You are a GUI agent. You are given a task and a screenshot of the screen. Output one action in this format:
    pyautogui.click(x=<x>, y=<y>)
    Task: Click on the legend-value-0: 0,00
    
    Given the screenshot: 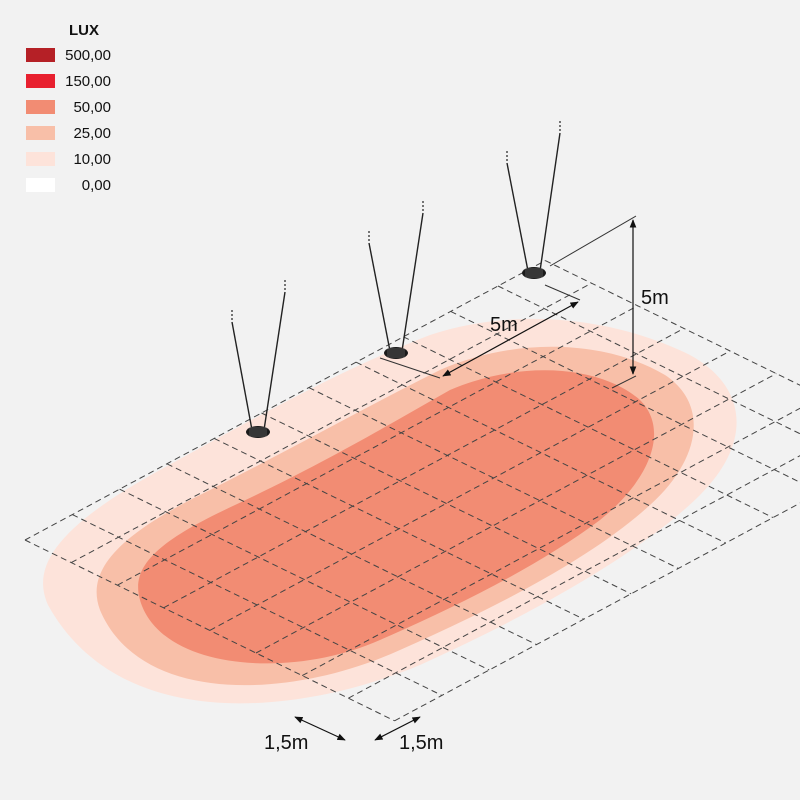 What is the action you would take?
    pyautogui.click(x=96, y=185)
    